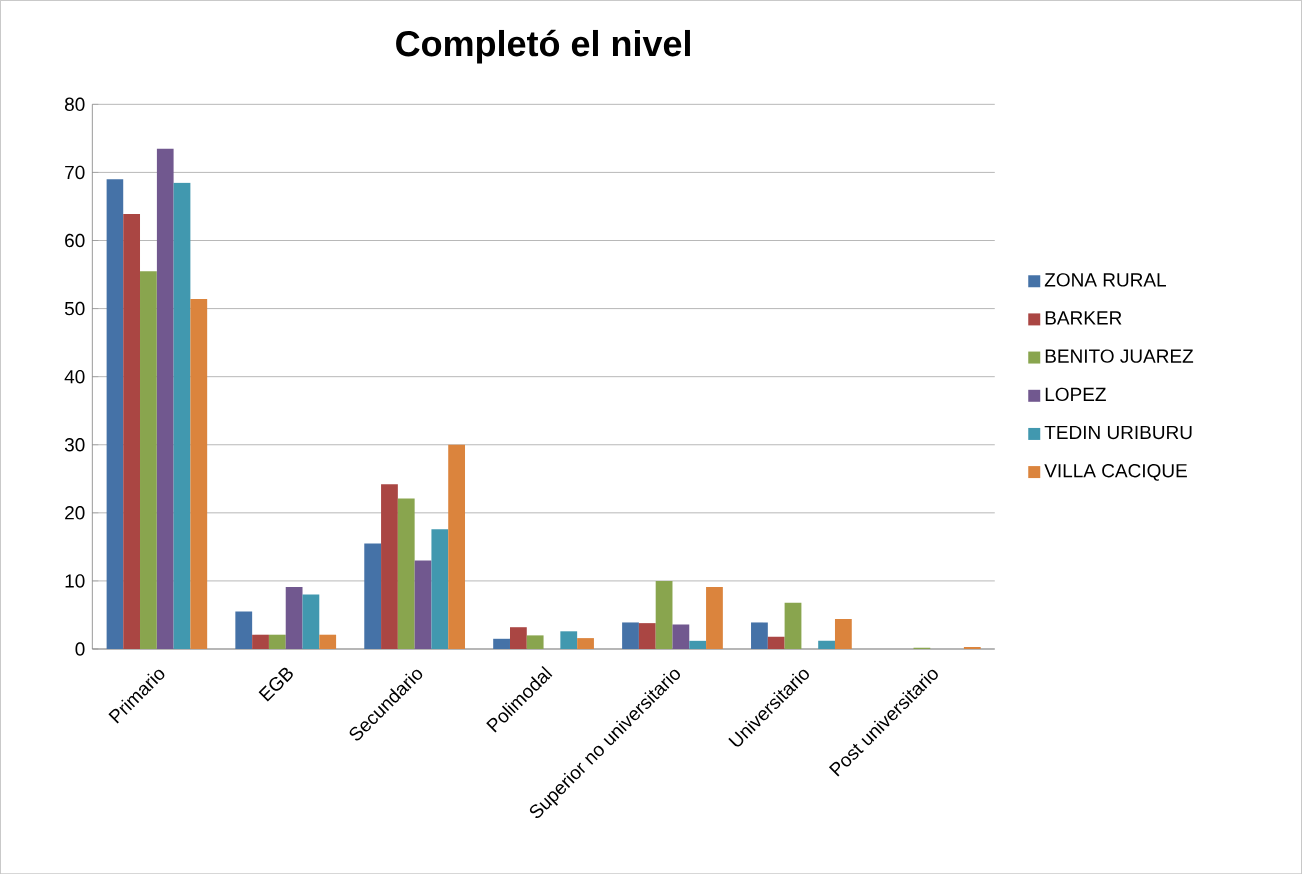 The height and width of the screenshot is (874, 1302). I want to click on y-tick-label: 70, so click(75, 172).